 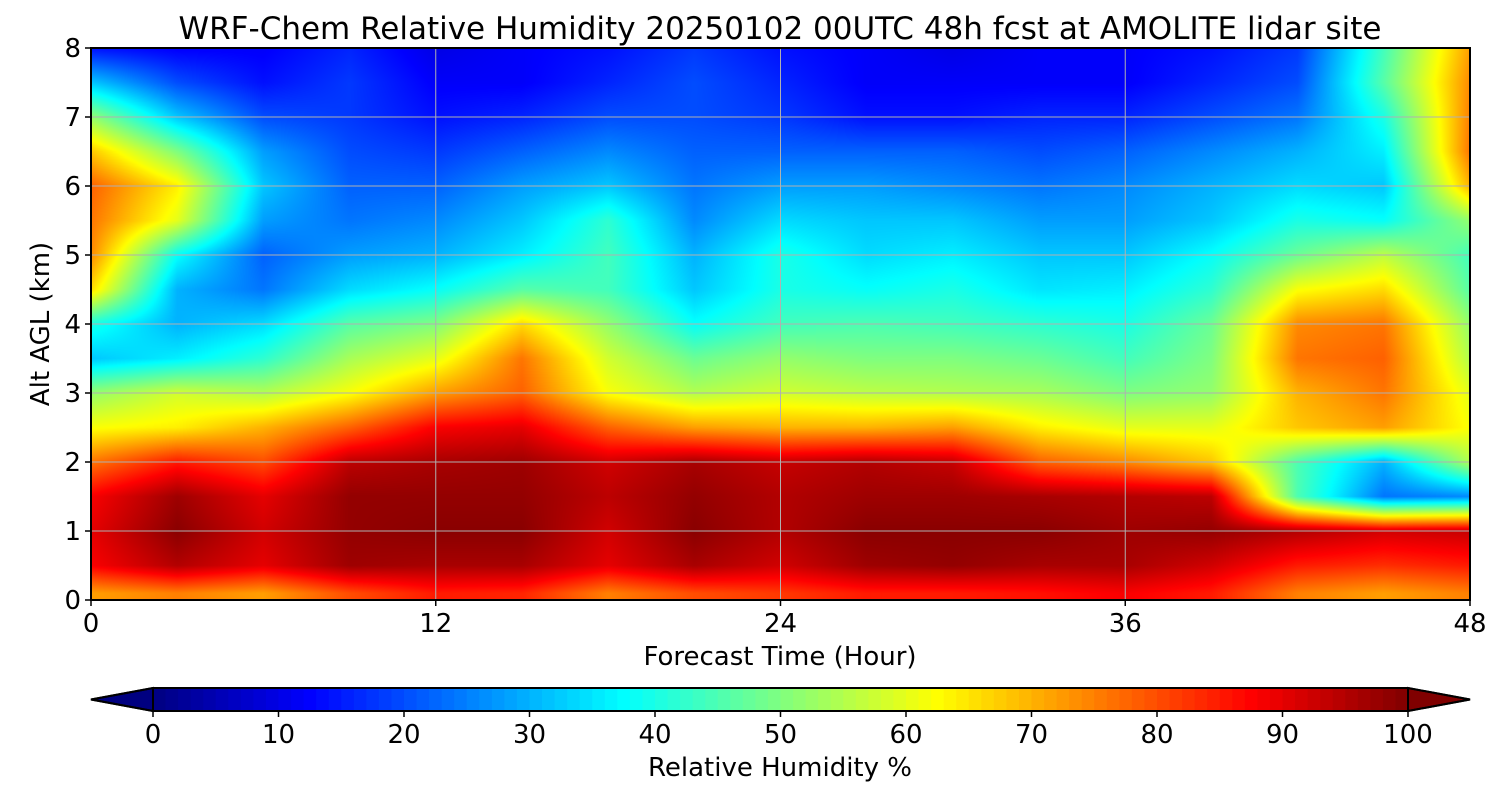 I want to click on y-tick-label: 0, so click(x=72, y=601).